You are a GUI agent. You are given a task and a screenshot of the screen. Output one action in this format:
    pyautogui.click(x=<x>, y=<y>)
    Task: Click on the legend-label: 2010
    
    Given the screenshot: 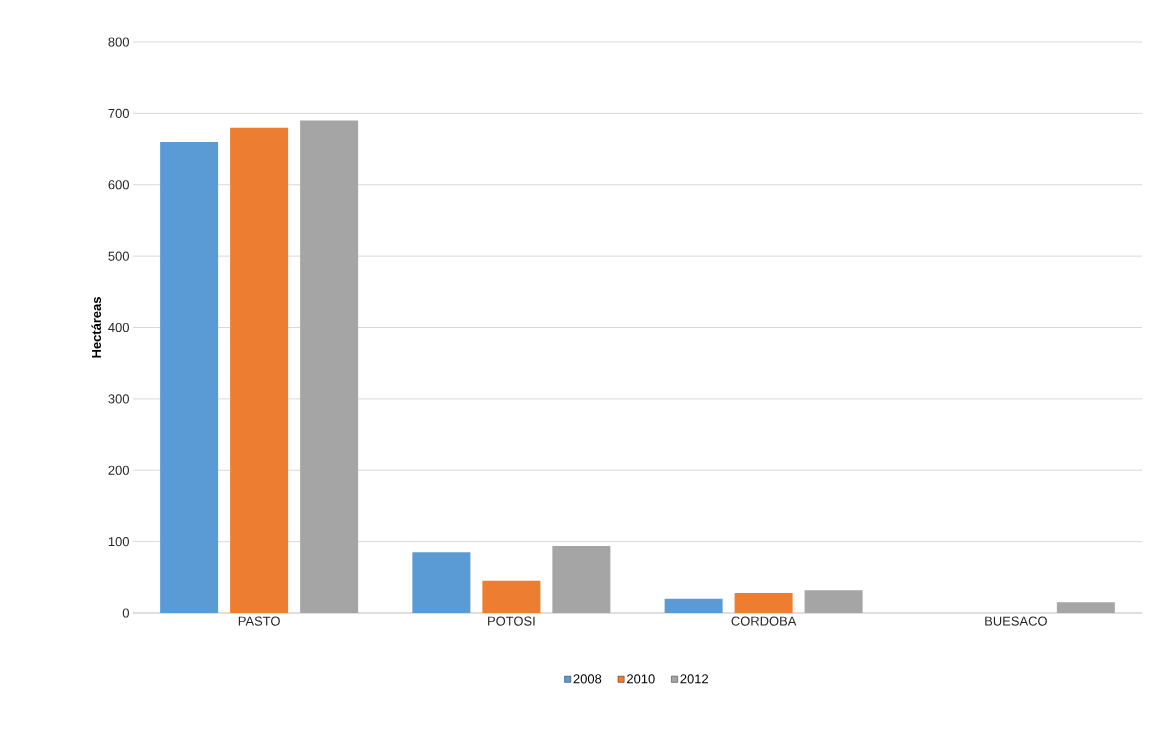 What is the action you would take?
    pyautogui.click(x=641, y=679)
    